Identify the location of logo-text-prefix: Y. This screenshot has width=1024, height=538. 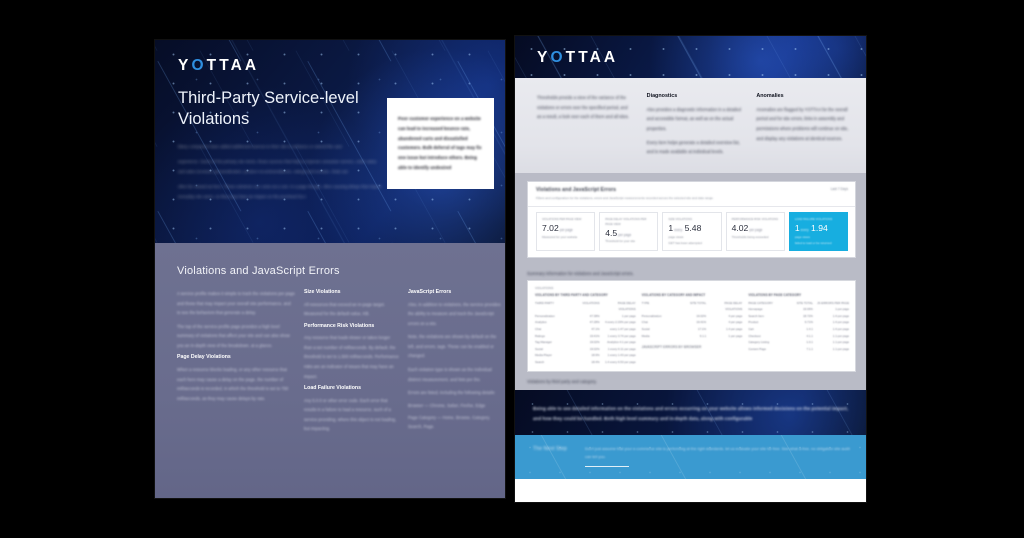
(185, 65).